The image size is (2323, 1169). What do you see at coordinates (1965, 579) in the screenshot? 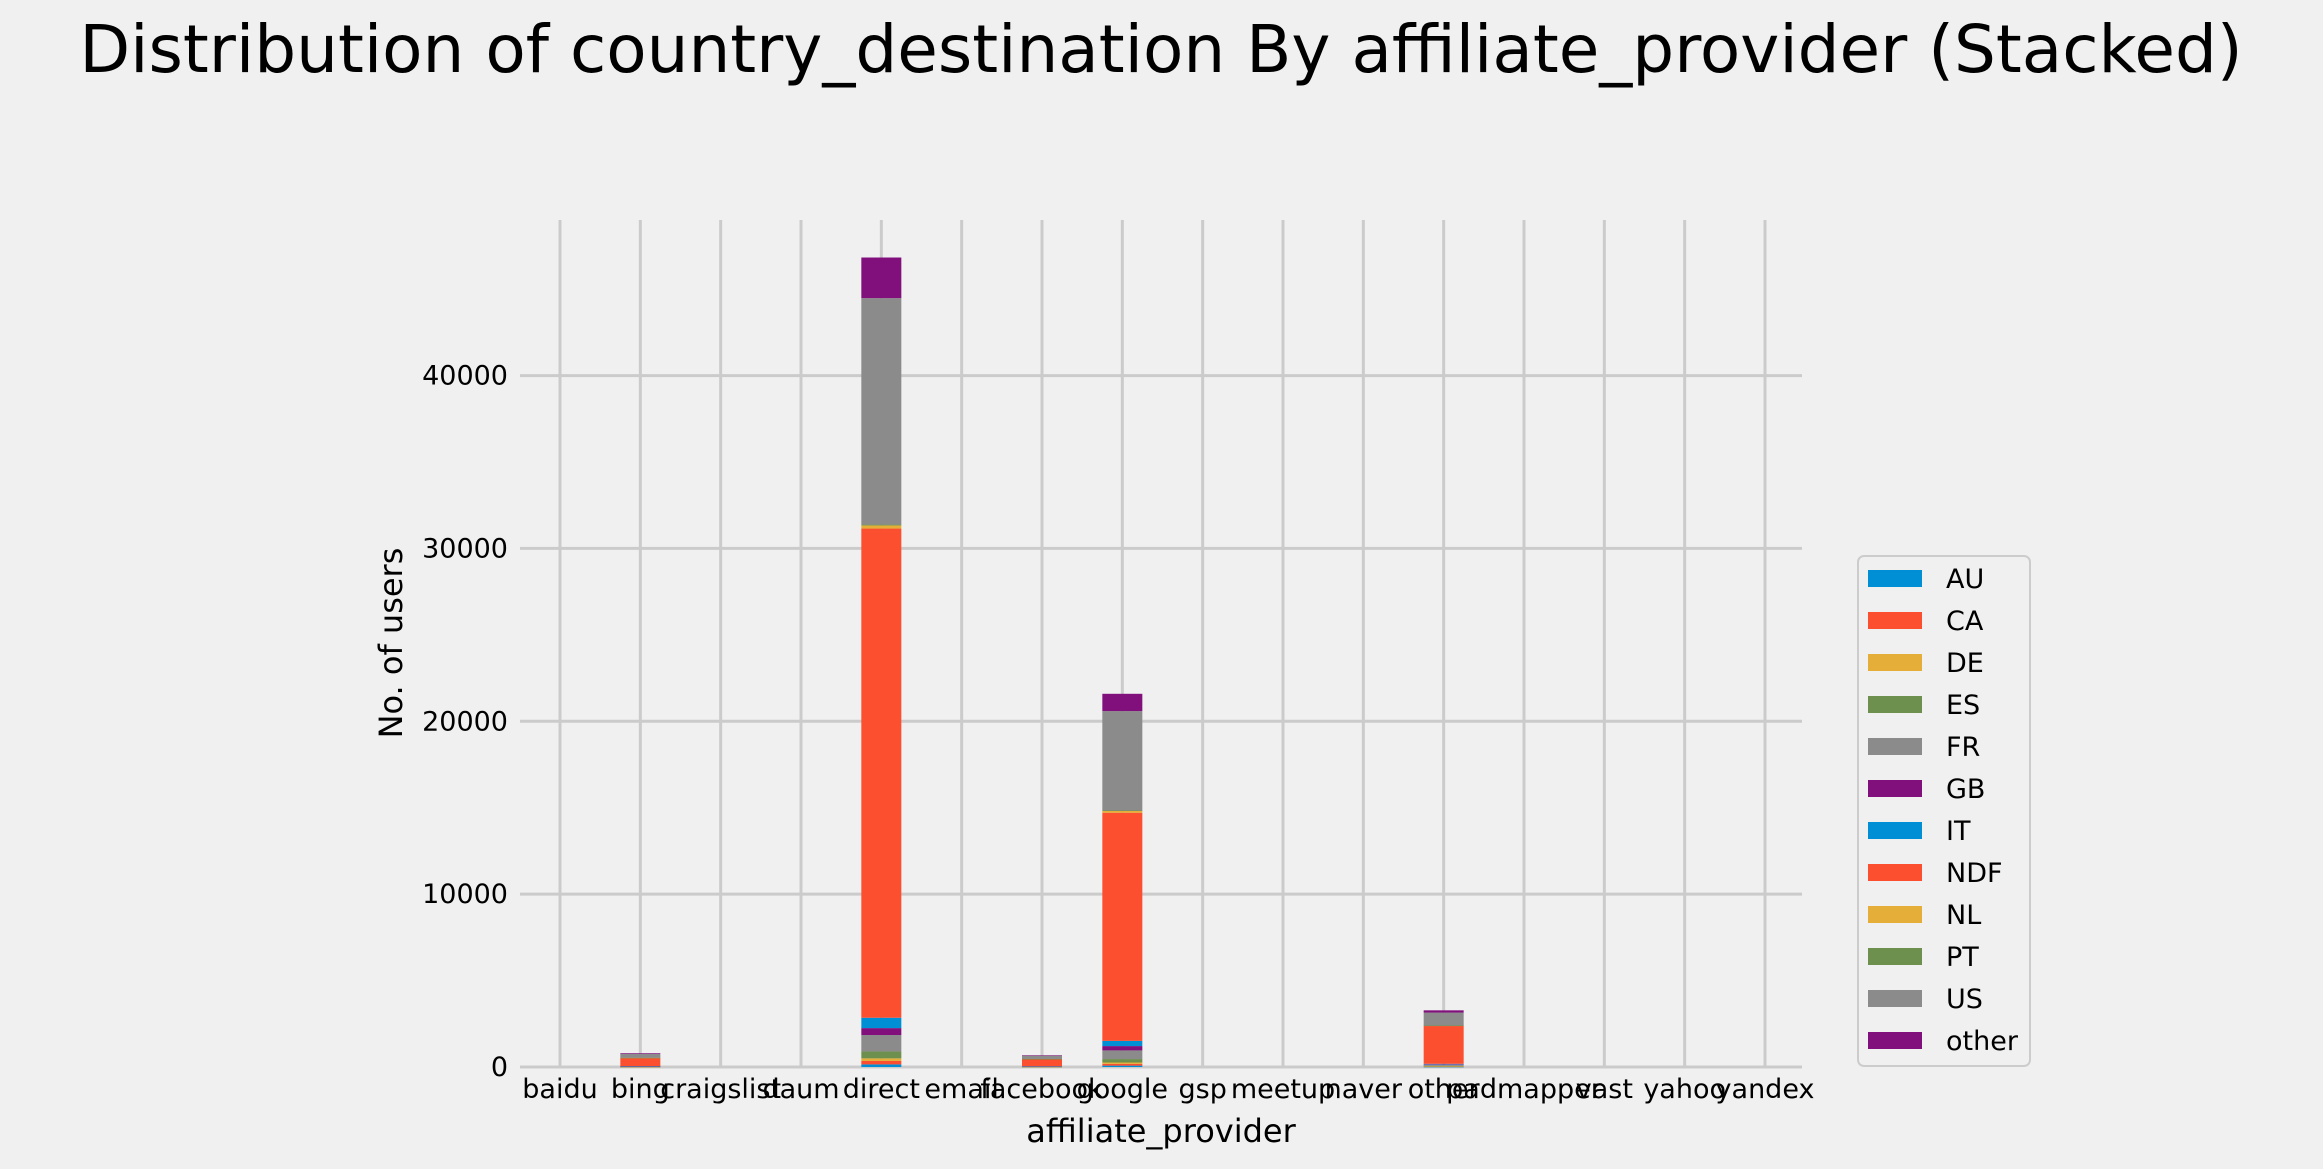
I see `legend-label-AU: AU` at bounding box center [1965, 579].